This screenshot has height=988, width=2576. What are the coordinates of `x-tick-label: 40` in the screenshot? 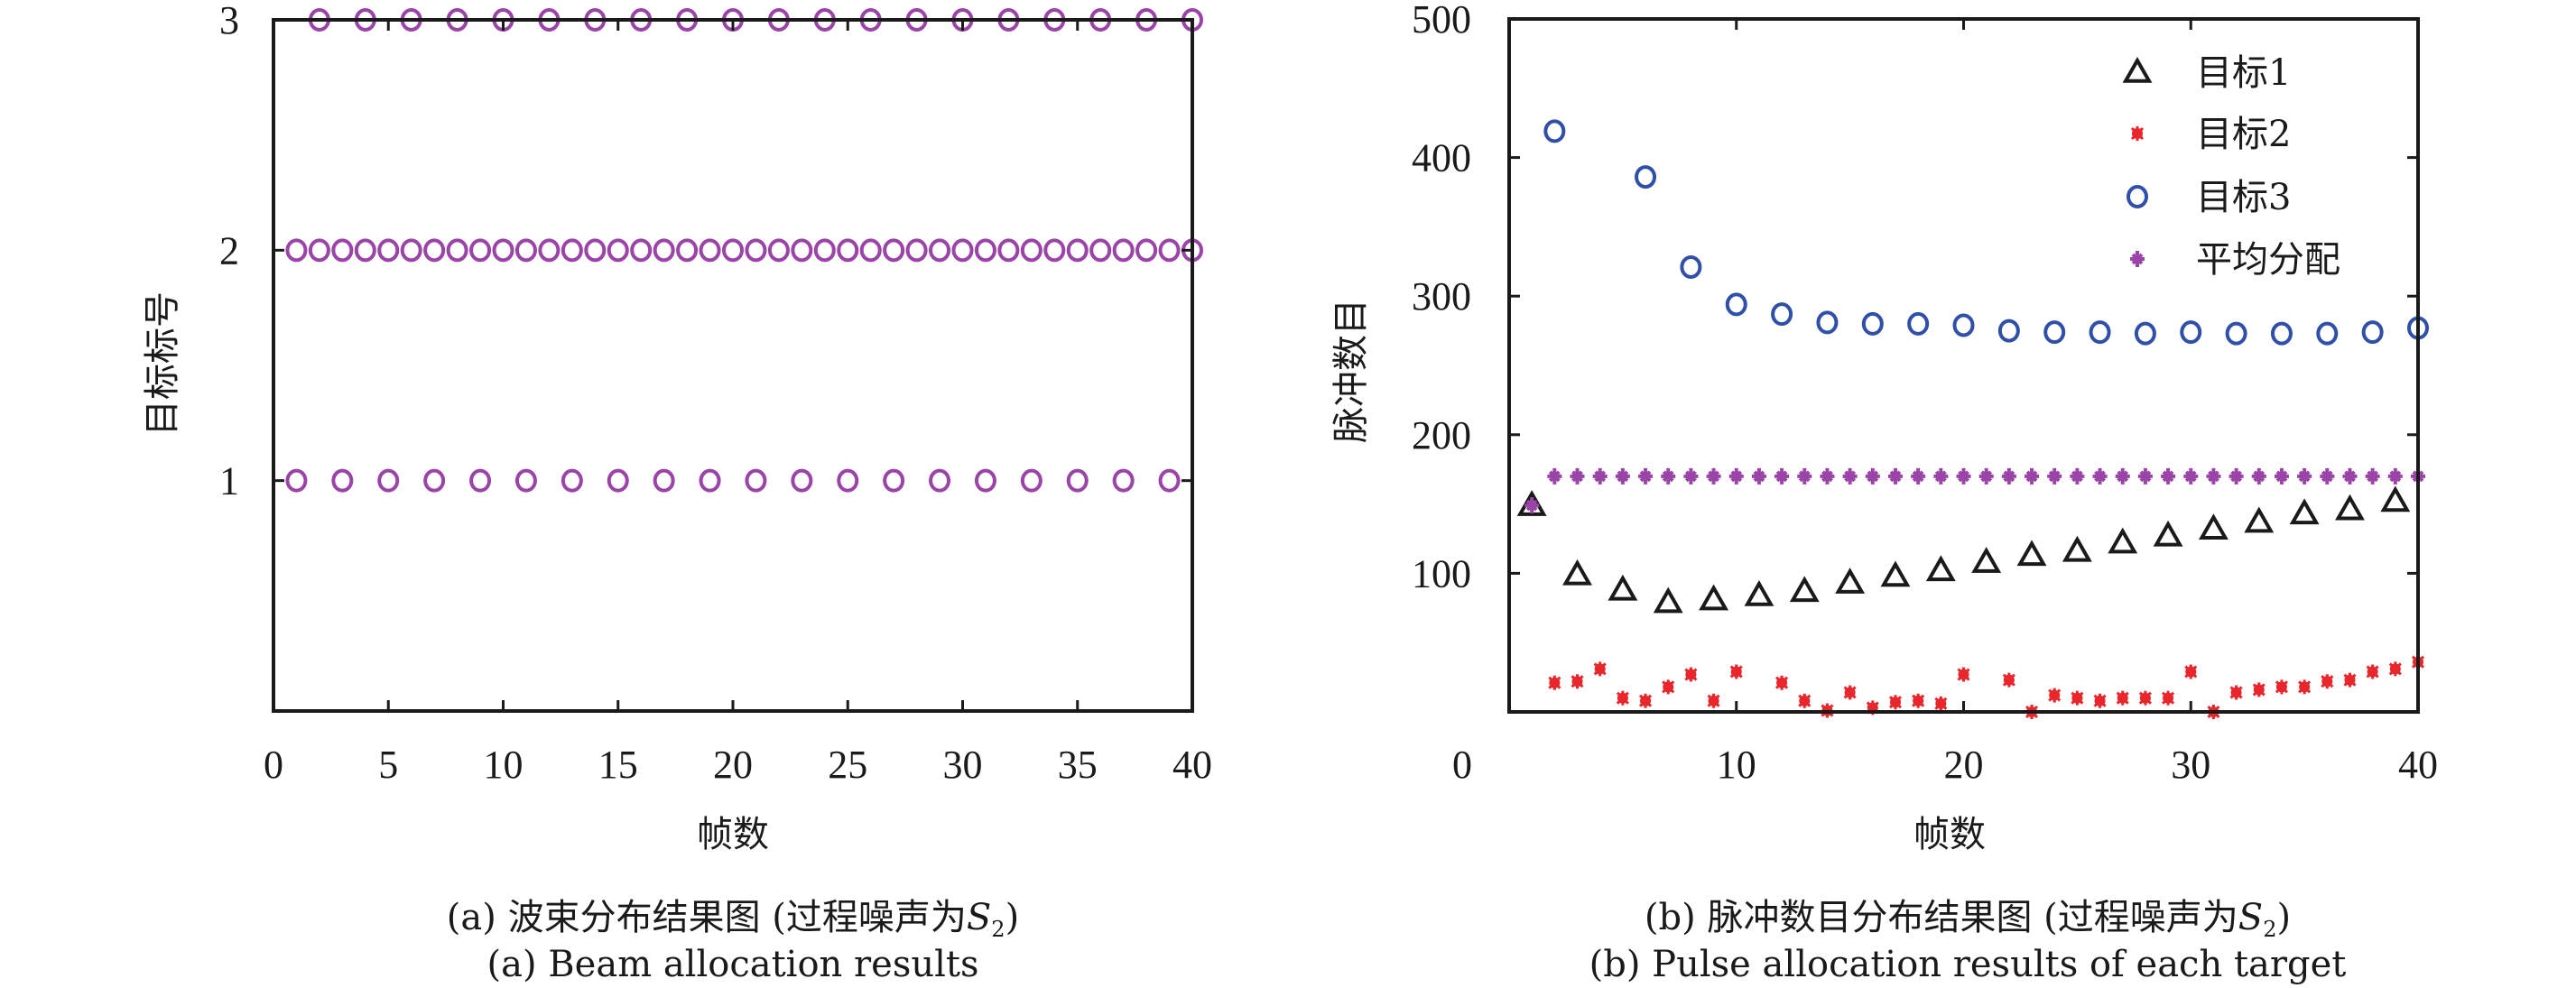 It's located at (1192, 765).